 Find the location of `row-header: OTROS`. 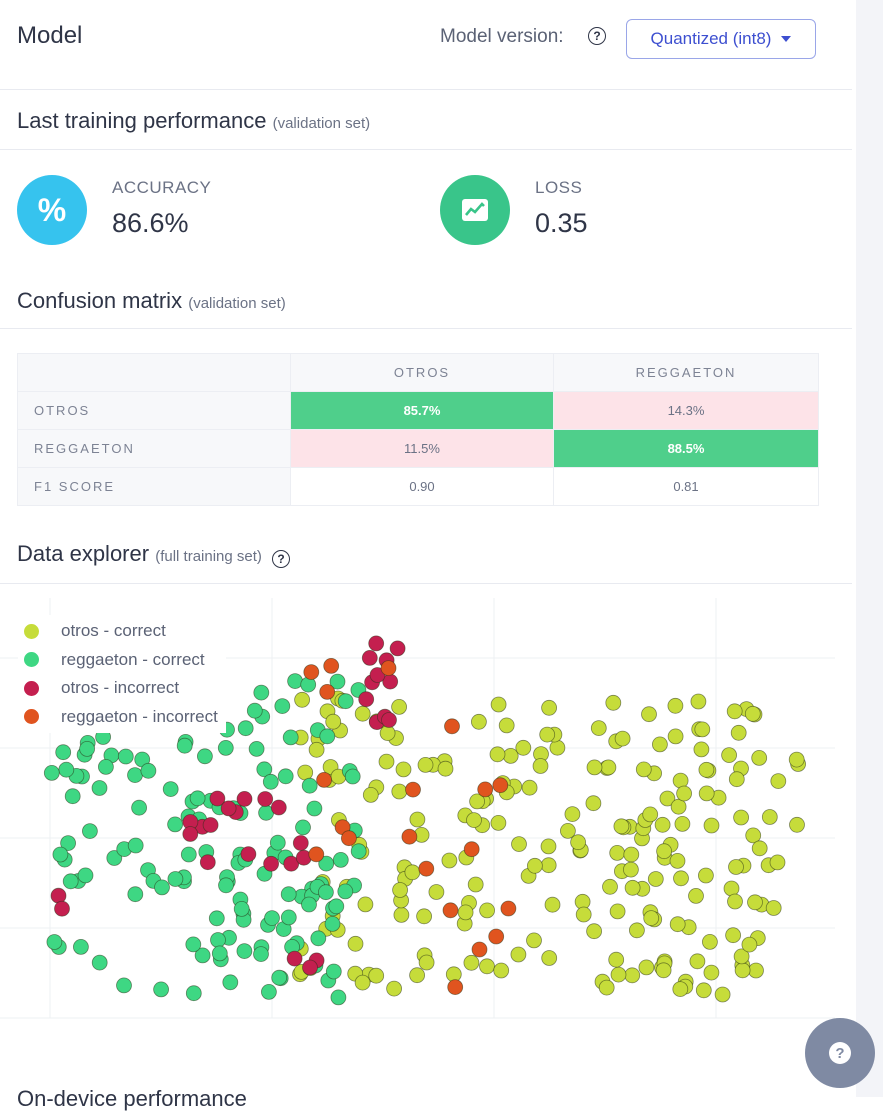

row-header: OTROS is located at coordinates (154, 410).